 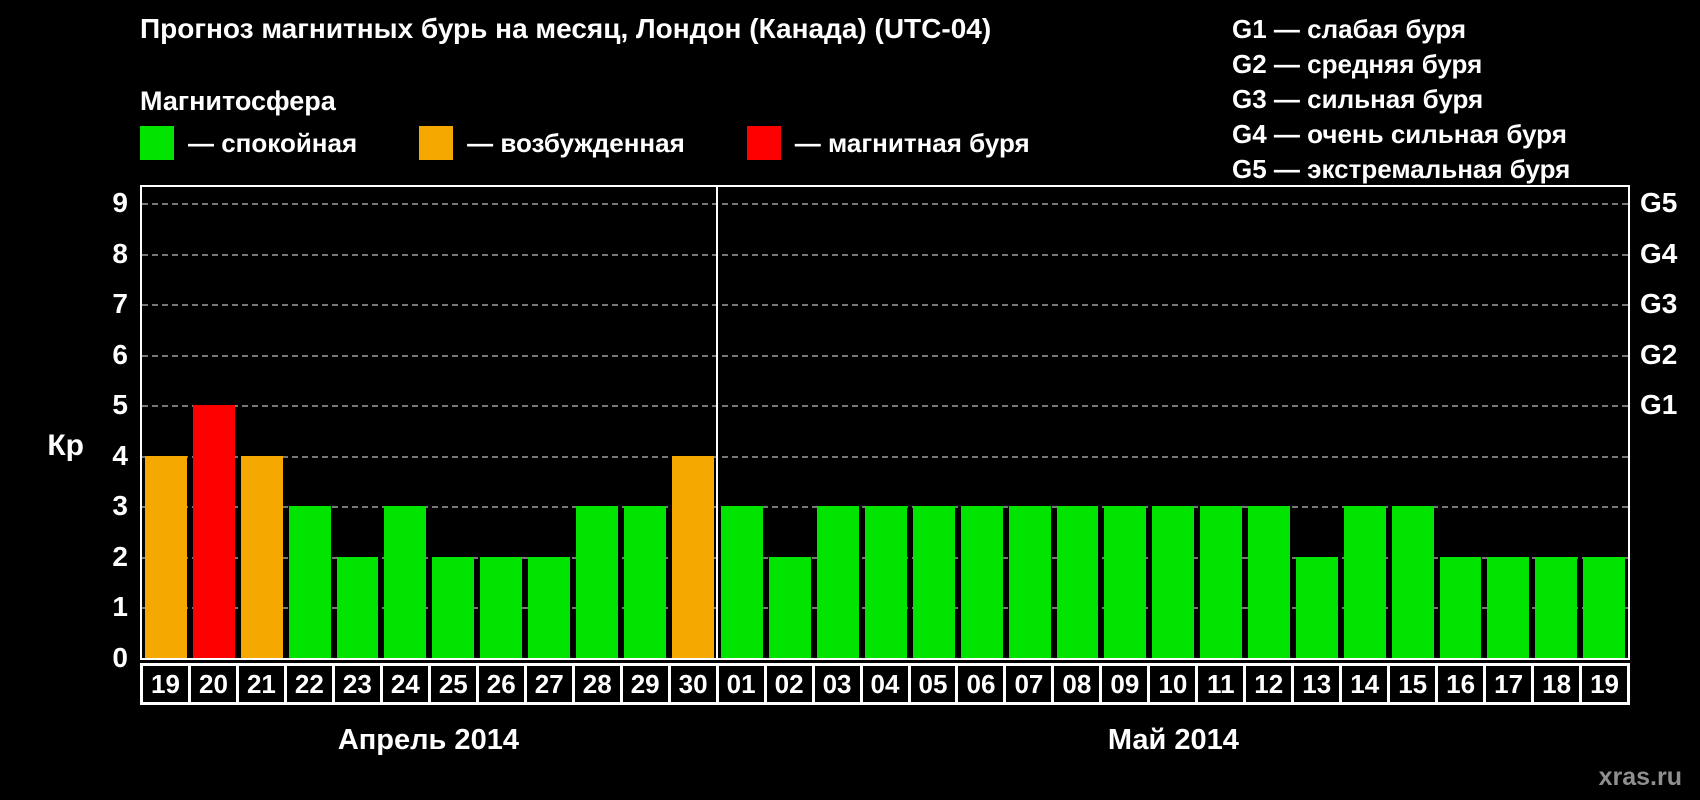 What do you see at coordinates (692, 556) in the screenshot?
I see `bar-april-30-kp4` at bounding box center [692, 556].